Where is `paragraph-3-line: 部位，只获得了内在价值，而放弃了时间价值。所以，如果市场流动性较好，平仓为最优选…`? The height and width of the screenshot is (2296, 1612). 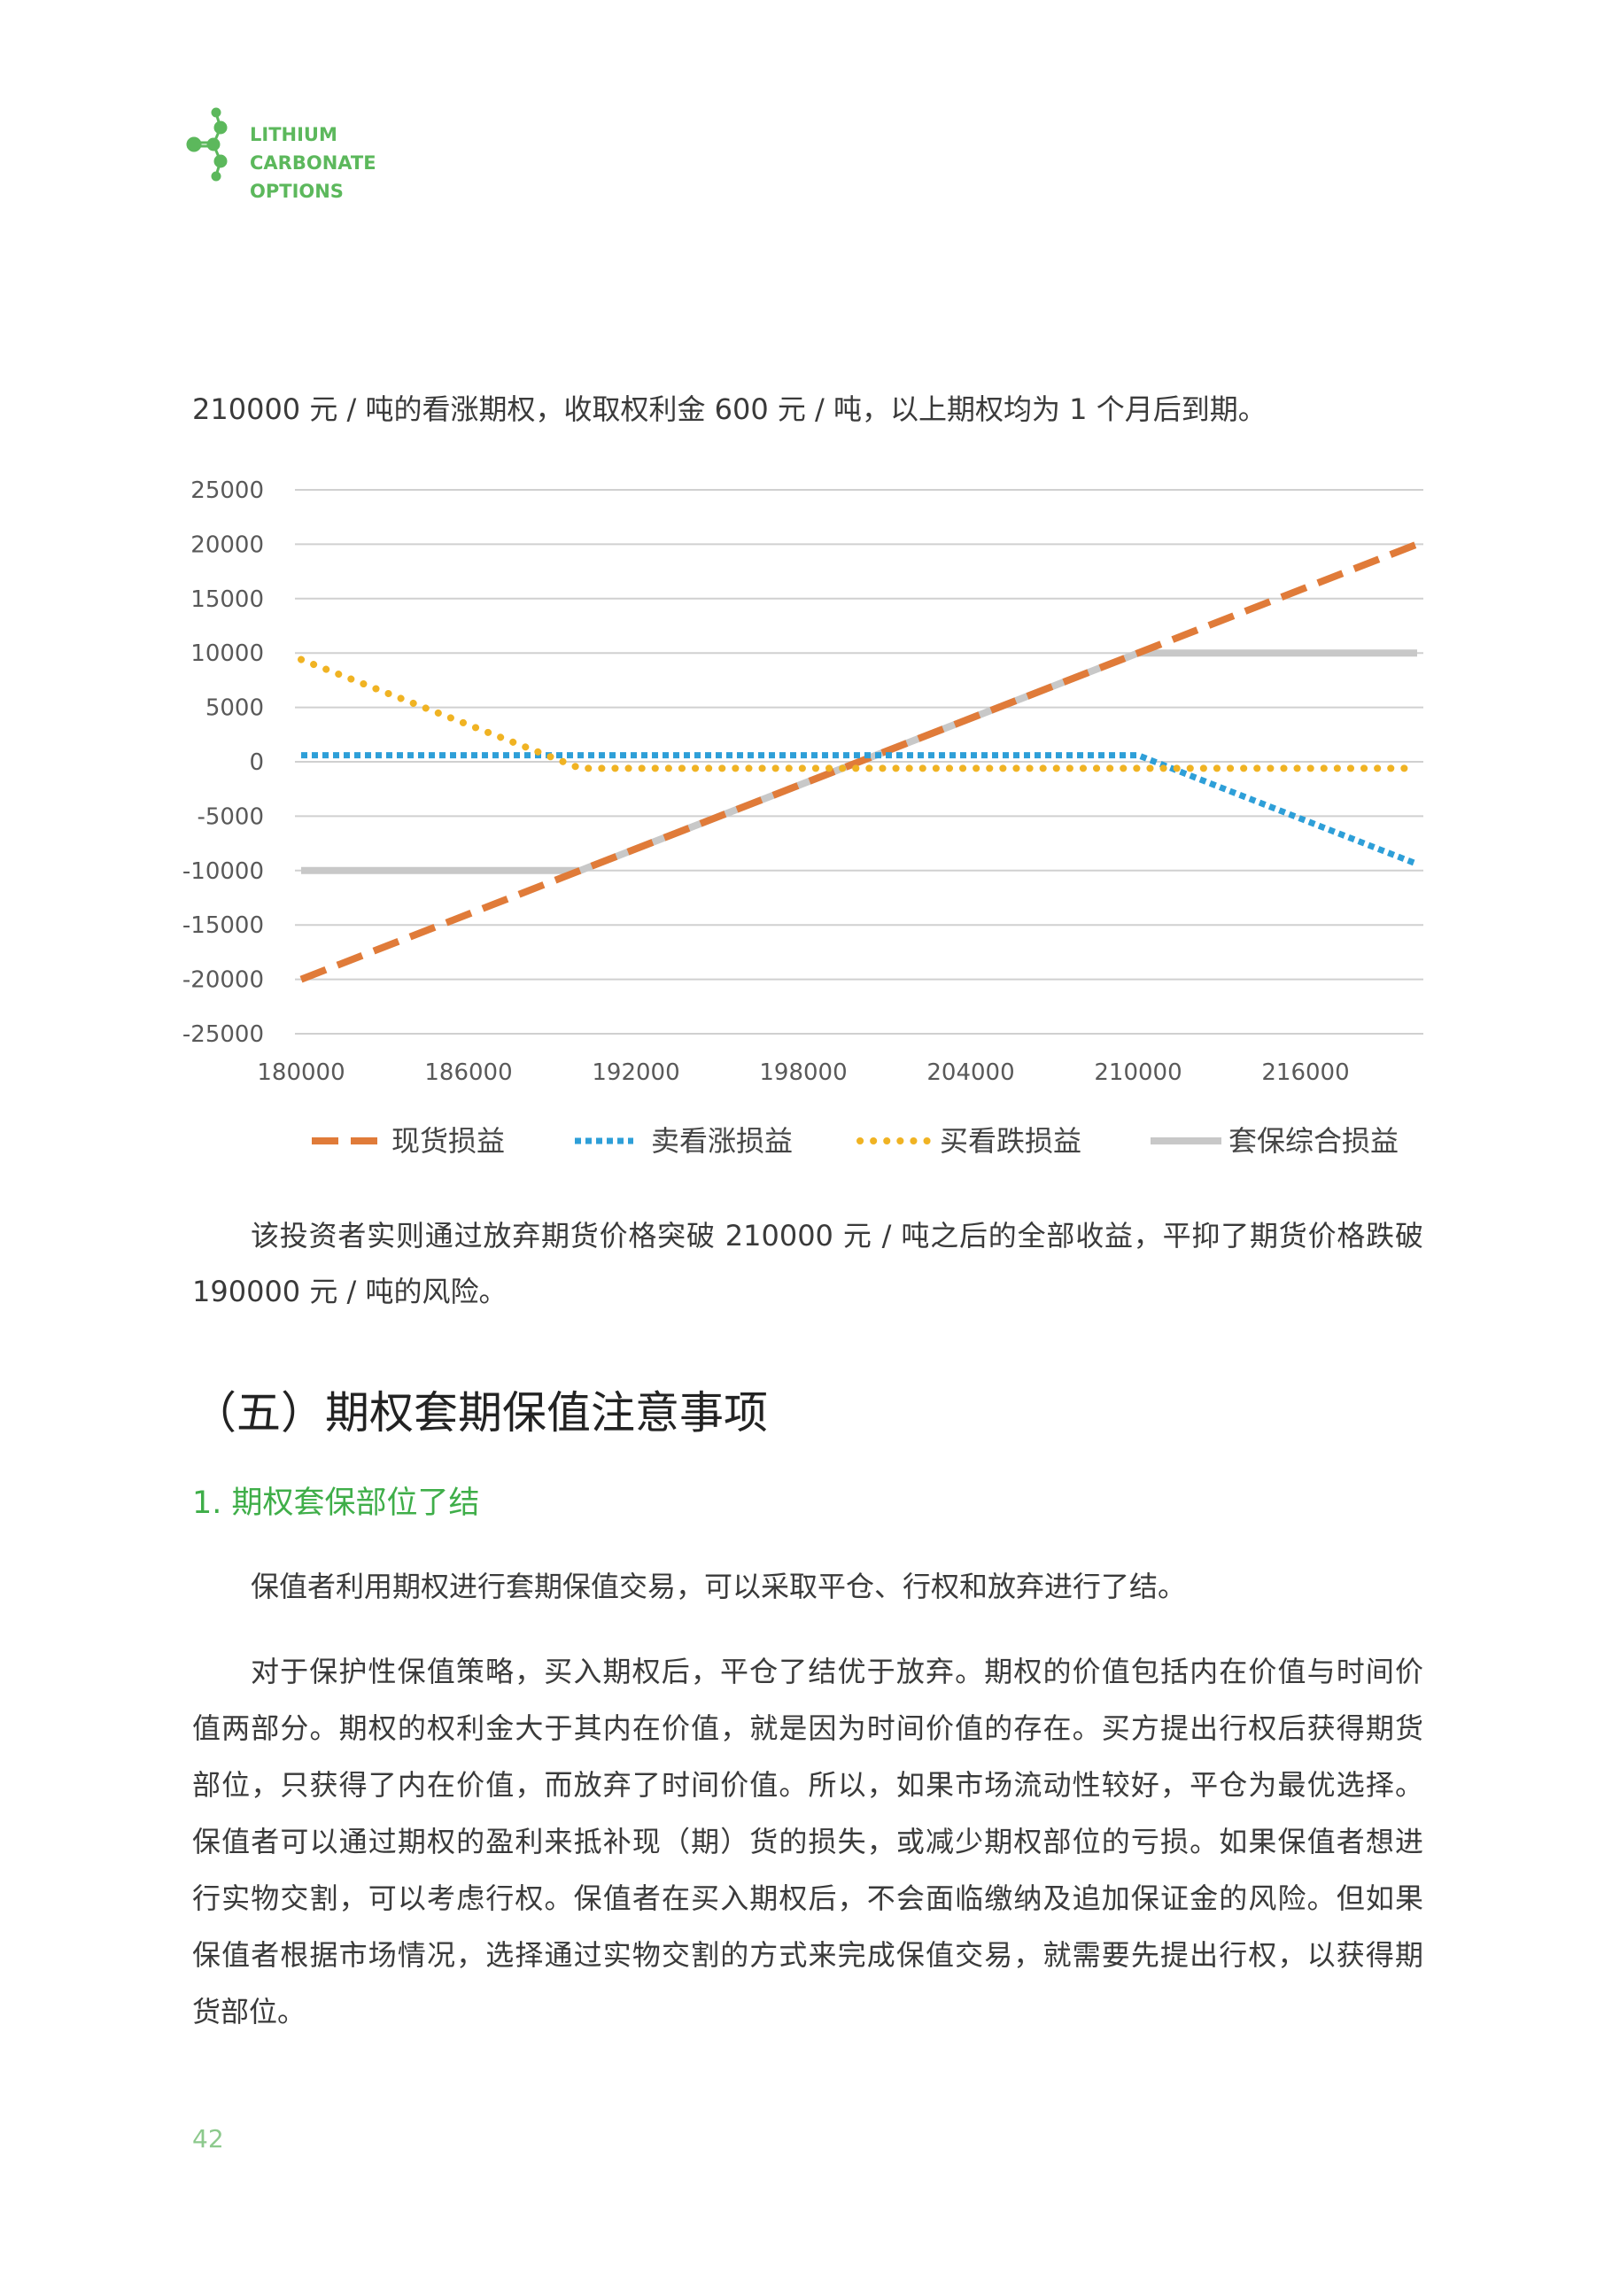 paragraph-3-line: 部位，只获得了内在价值，而放弃了时间价值。所以，如果市场流动性较好，平仓为最优选… is located at coordinates (807, 1785).